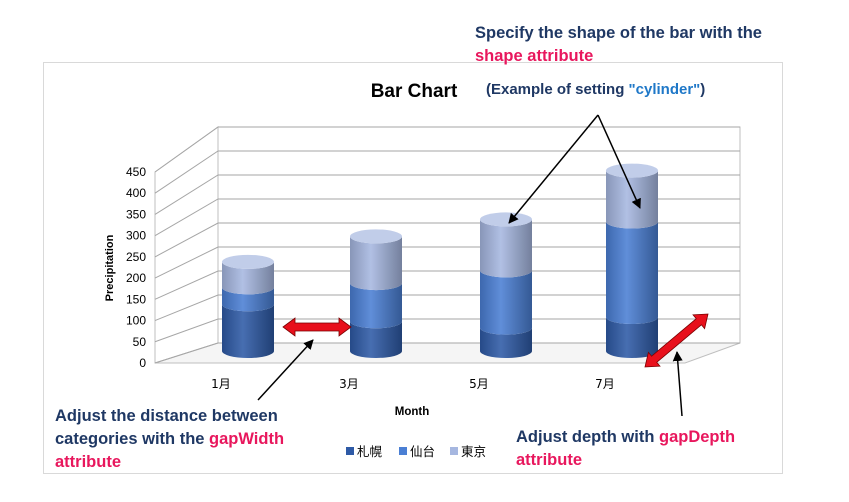 Image resolution: width=849 pixels, height=502 pixels. I want to click on example-value: "cylinder", so click(664, 89).